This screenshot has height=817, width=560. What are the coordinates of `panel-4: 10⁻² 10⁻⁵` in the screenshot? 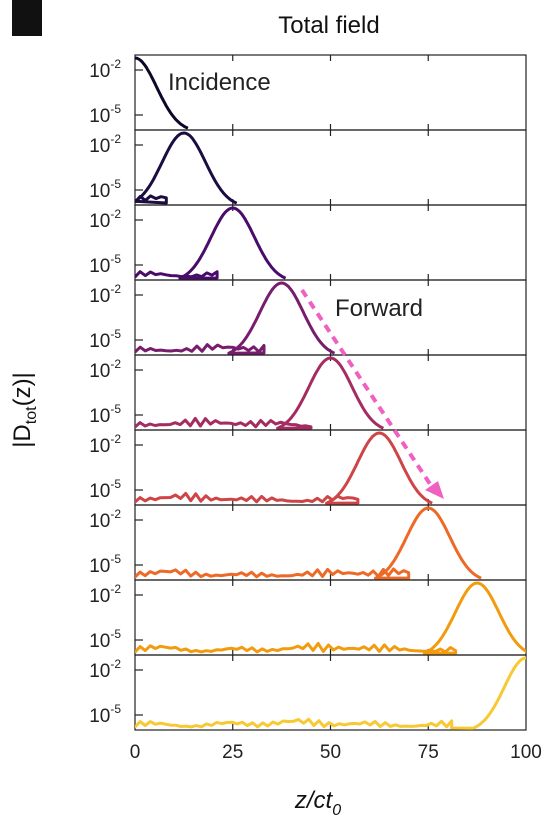 It's located at (308, 317).